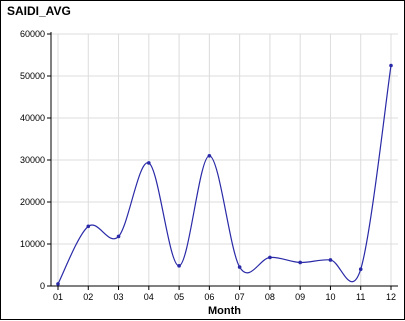 This screenshot has width=405, height=321. Describe the element at coordinates (32, 202) in the screenshot. I see `y-tick-label-2: 20000` at that location.